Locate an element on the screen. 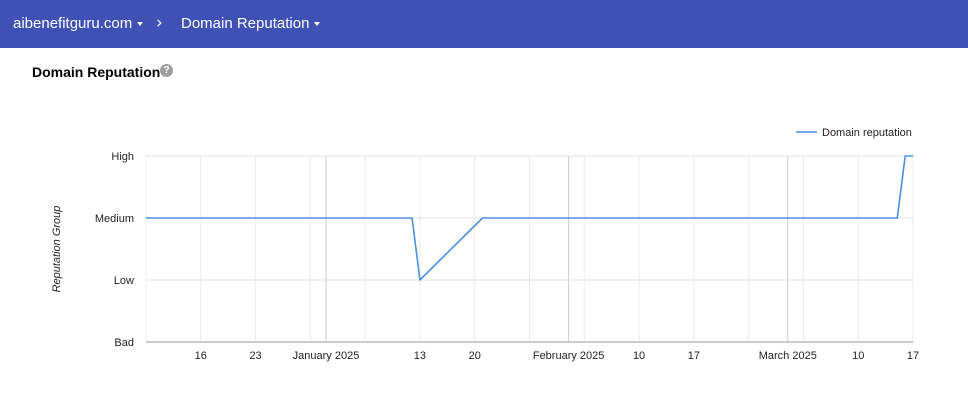  x-tick-label: 23 is located at coordinates (255, 356).